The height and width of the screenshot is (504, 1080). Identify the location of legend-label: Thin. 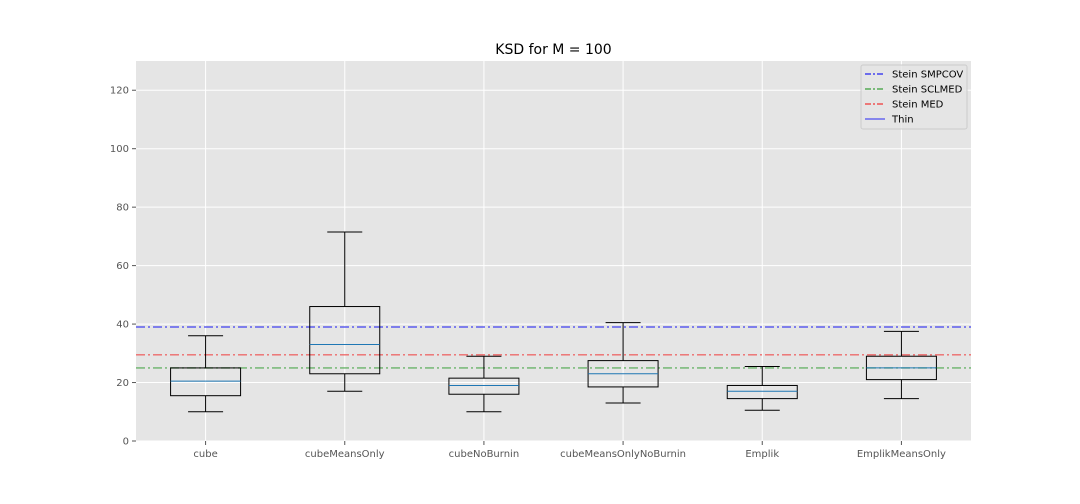
(902, 120).